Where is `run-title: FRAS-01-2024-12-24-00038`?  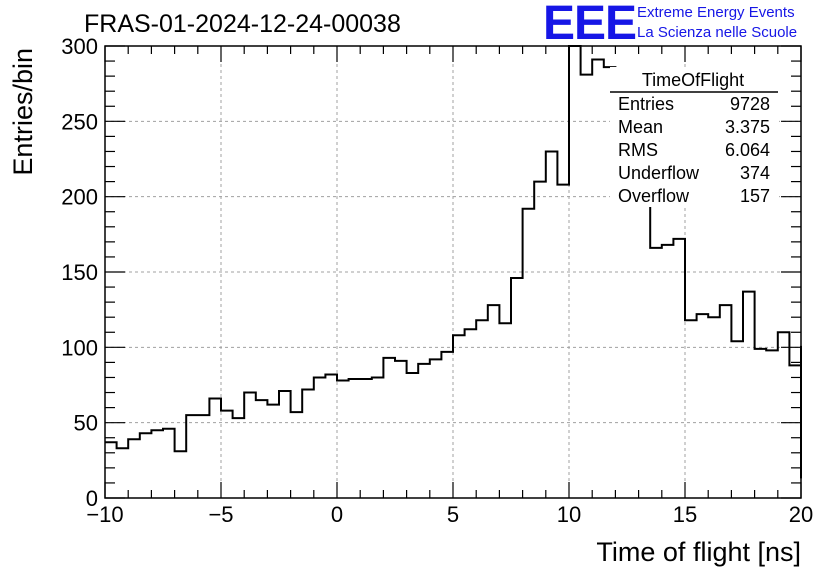 run-title: FRAS-01-2024-12-24-00038 is located at coordinates (242, 24).